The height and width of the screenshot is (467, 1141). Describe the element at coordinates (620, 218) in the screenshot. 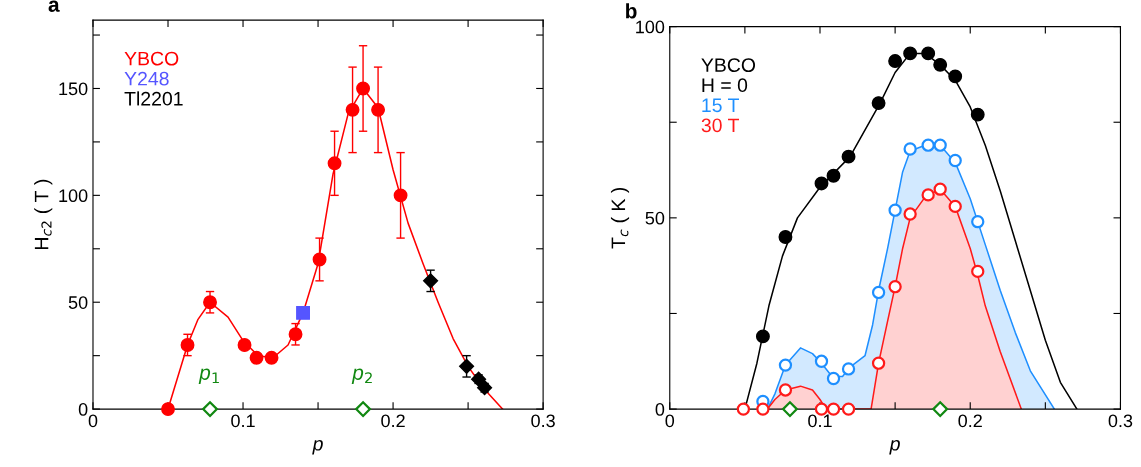

I see `y-axis-title: T$_{c}$ ( K )` at that location.